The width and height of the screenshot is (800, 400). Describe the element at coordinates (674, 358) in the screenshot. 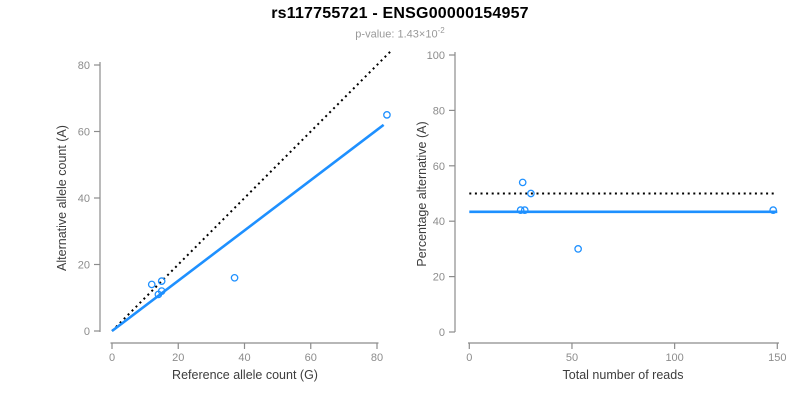

I see `x-tick-label: 100` at that location.